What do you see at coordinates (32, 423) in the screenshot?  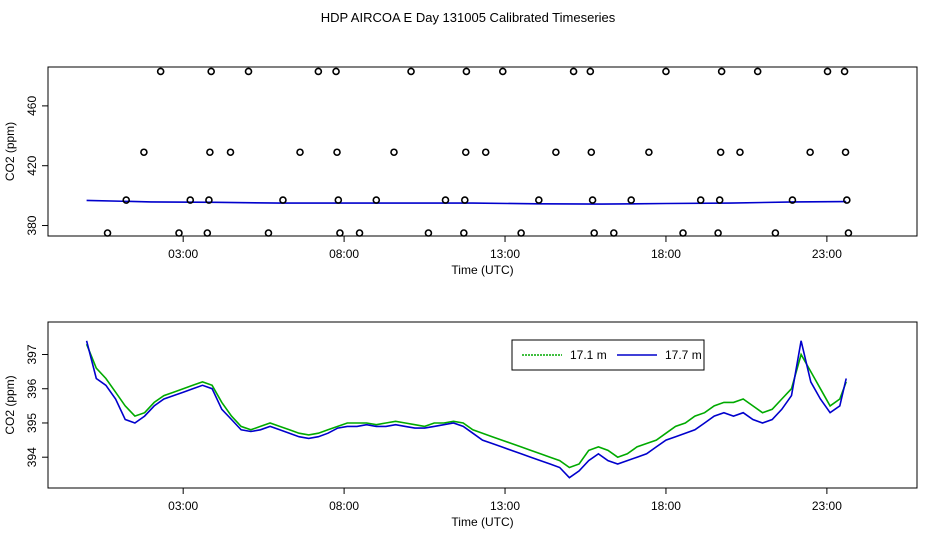 I see `y-tick-label: 395` at bounding box center [32, 423].